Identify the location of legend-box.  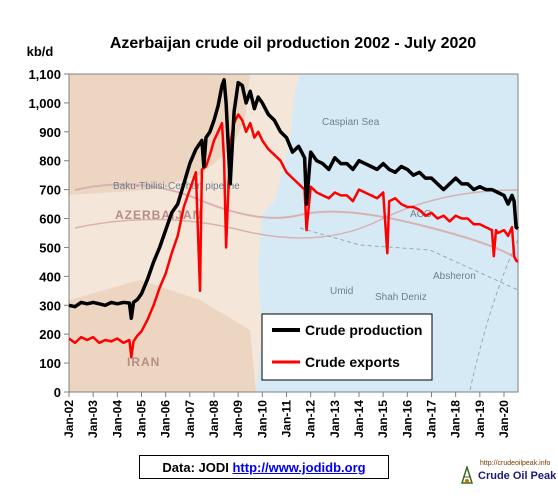
(347, 347).